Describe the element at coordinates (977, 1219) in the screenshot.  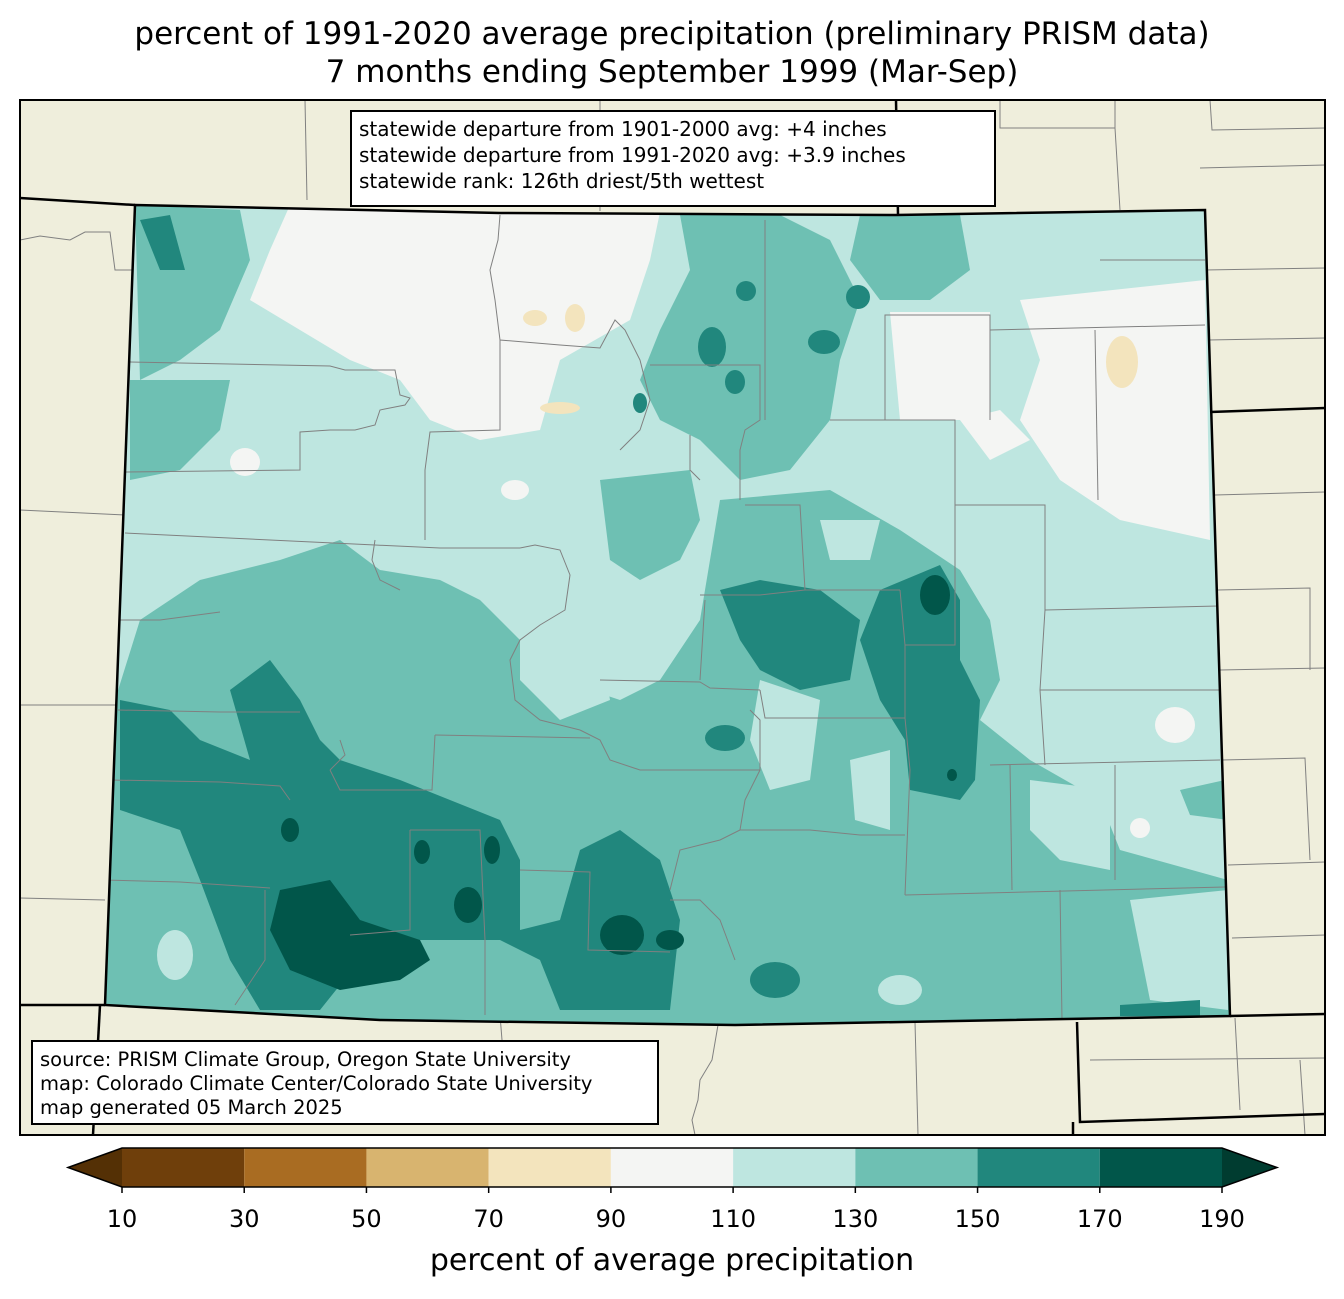
I see `colorbar-tick-label: 150` at that location.